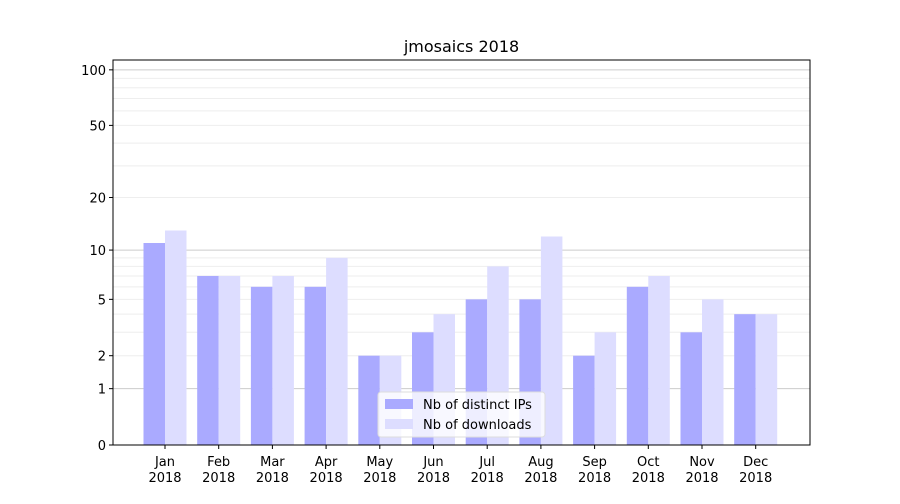  I want to click on x-tick-label: Jan, so click(164, 462).